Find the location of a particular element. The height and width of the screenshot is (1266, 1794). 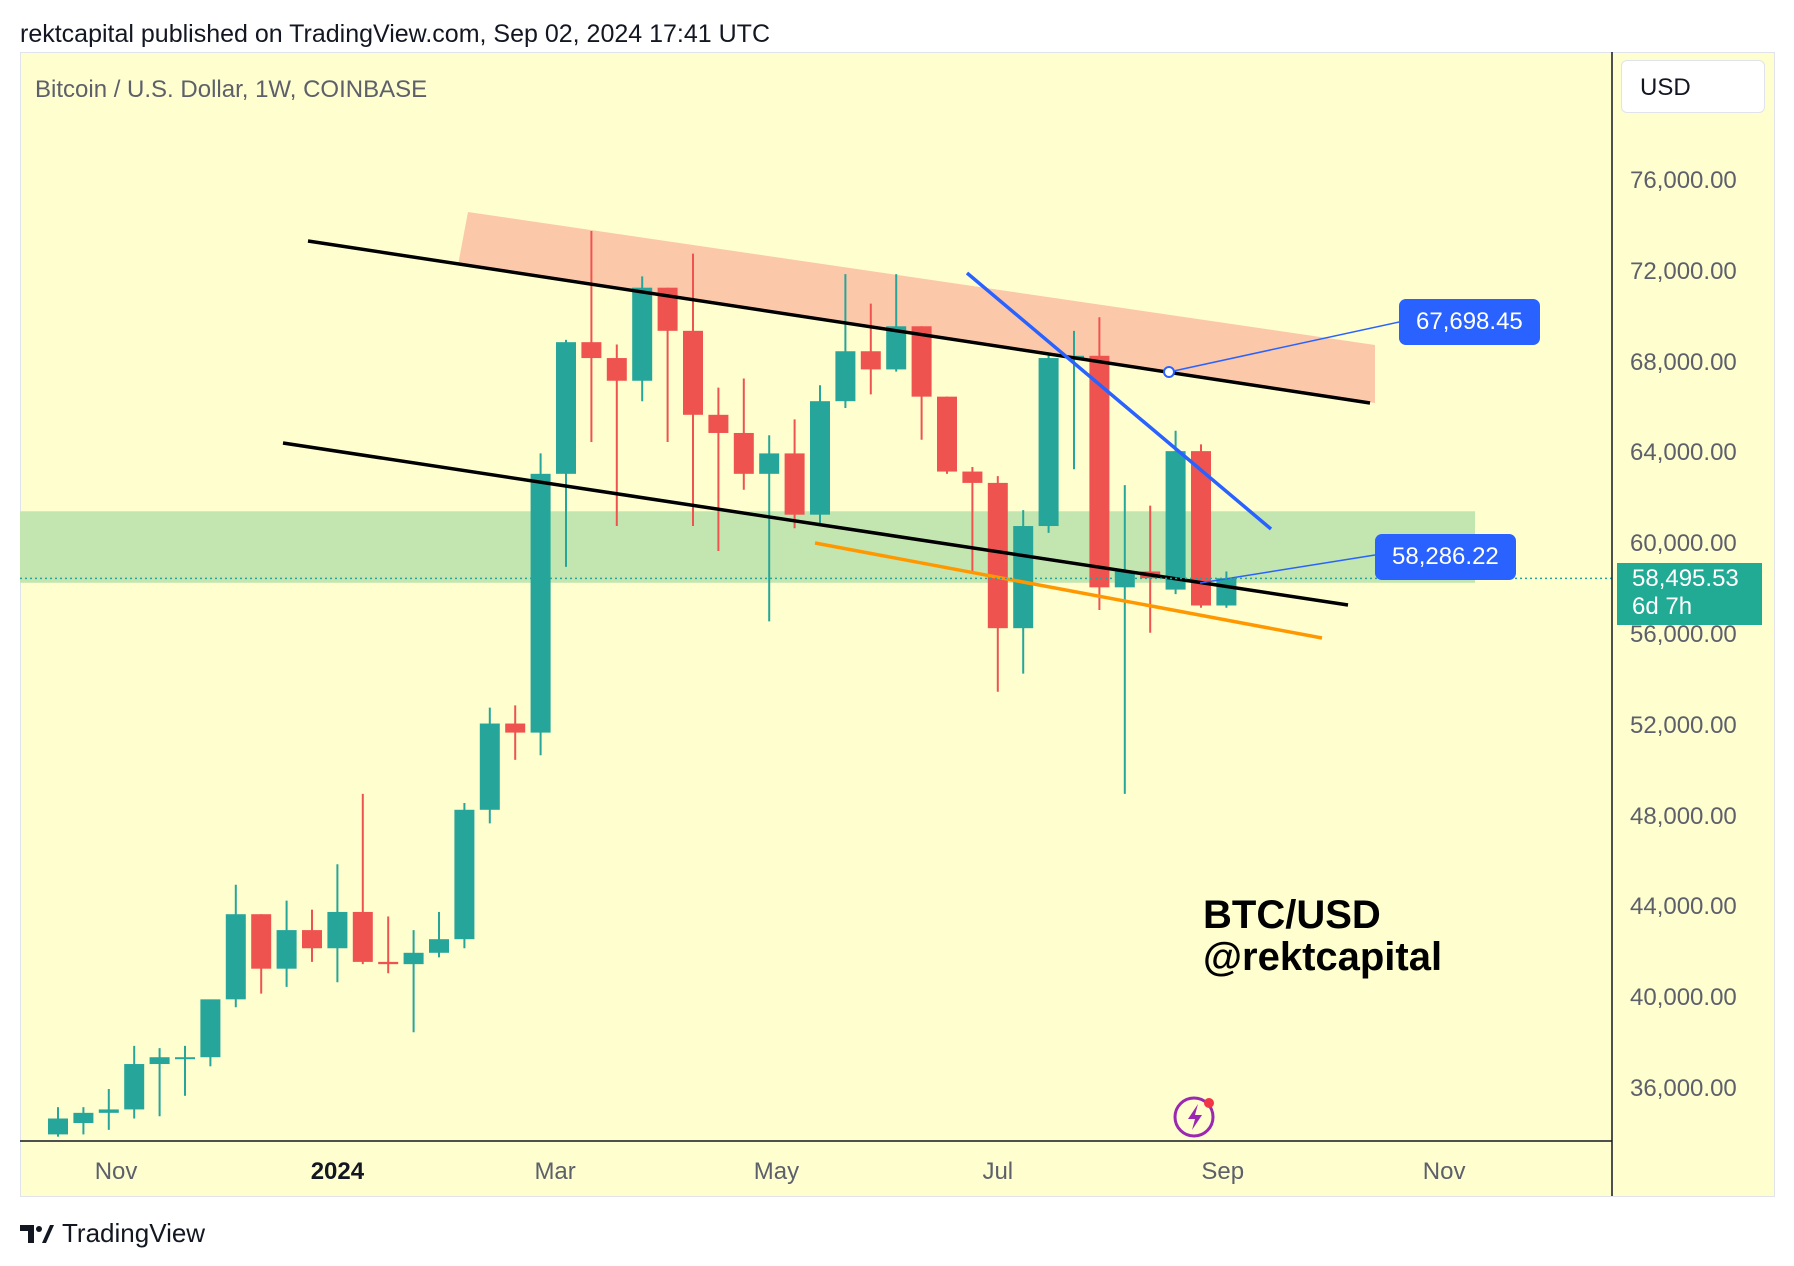

tradingview-logo: TradingView is located at coordinates (112, 1233).